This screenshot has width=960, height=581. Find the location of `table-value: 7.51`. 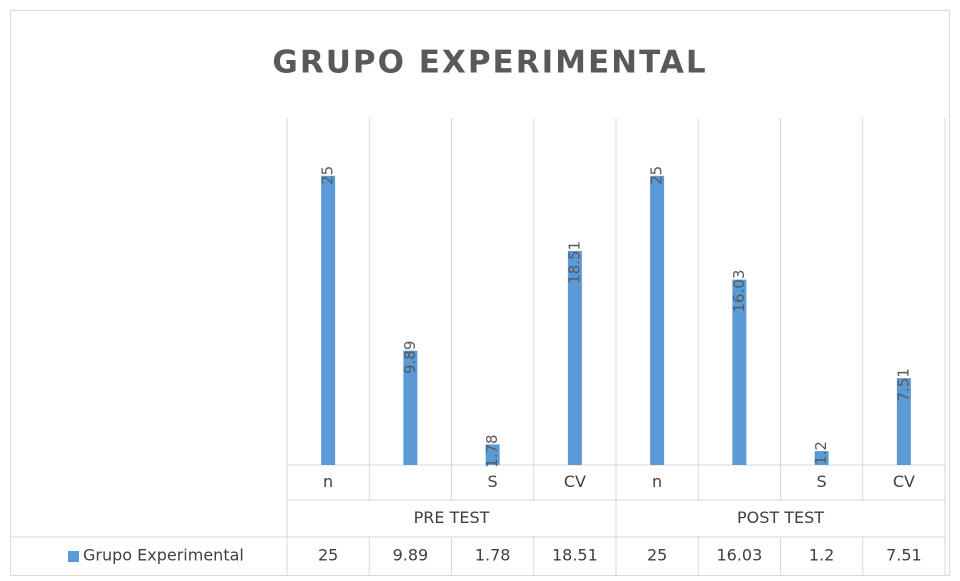

table-value: 7.51 is located at coordinates (904, 555).